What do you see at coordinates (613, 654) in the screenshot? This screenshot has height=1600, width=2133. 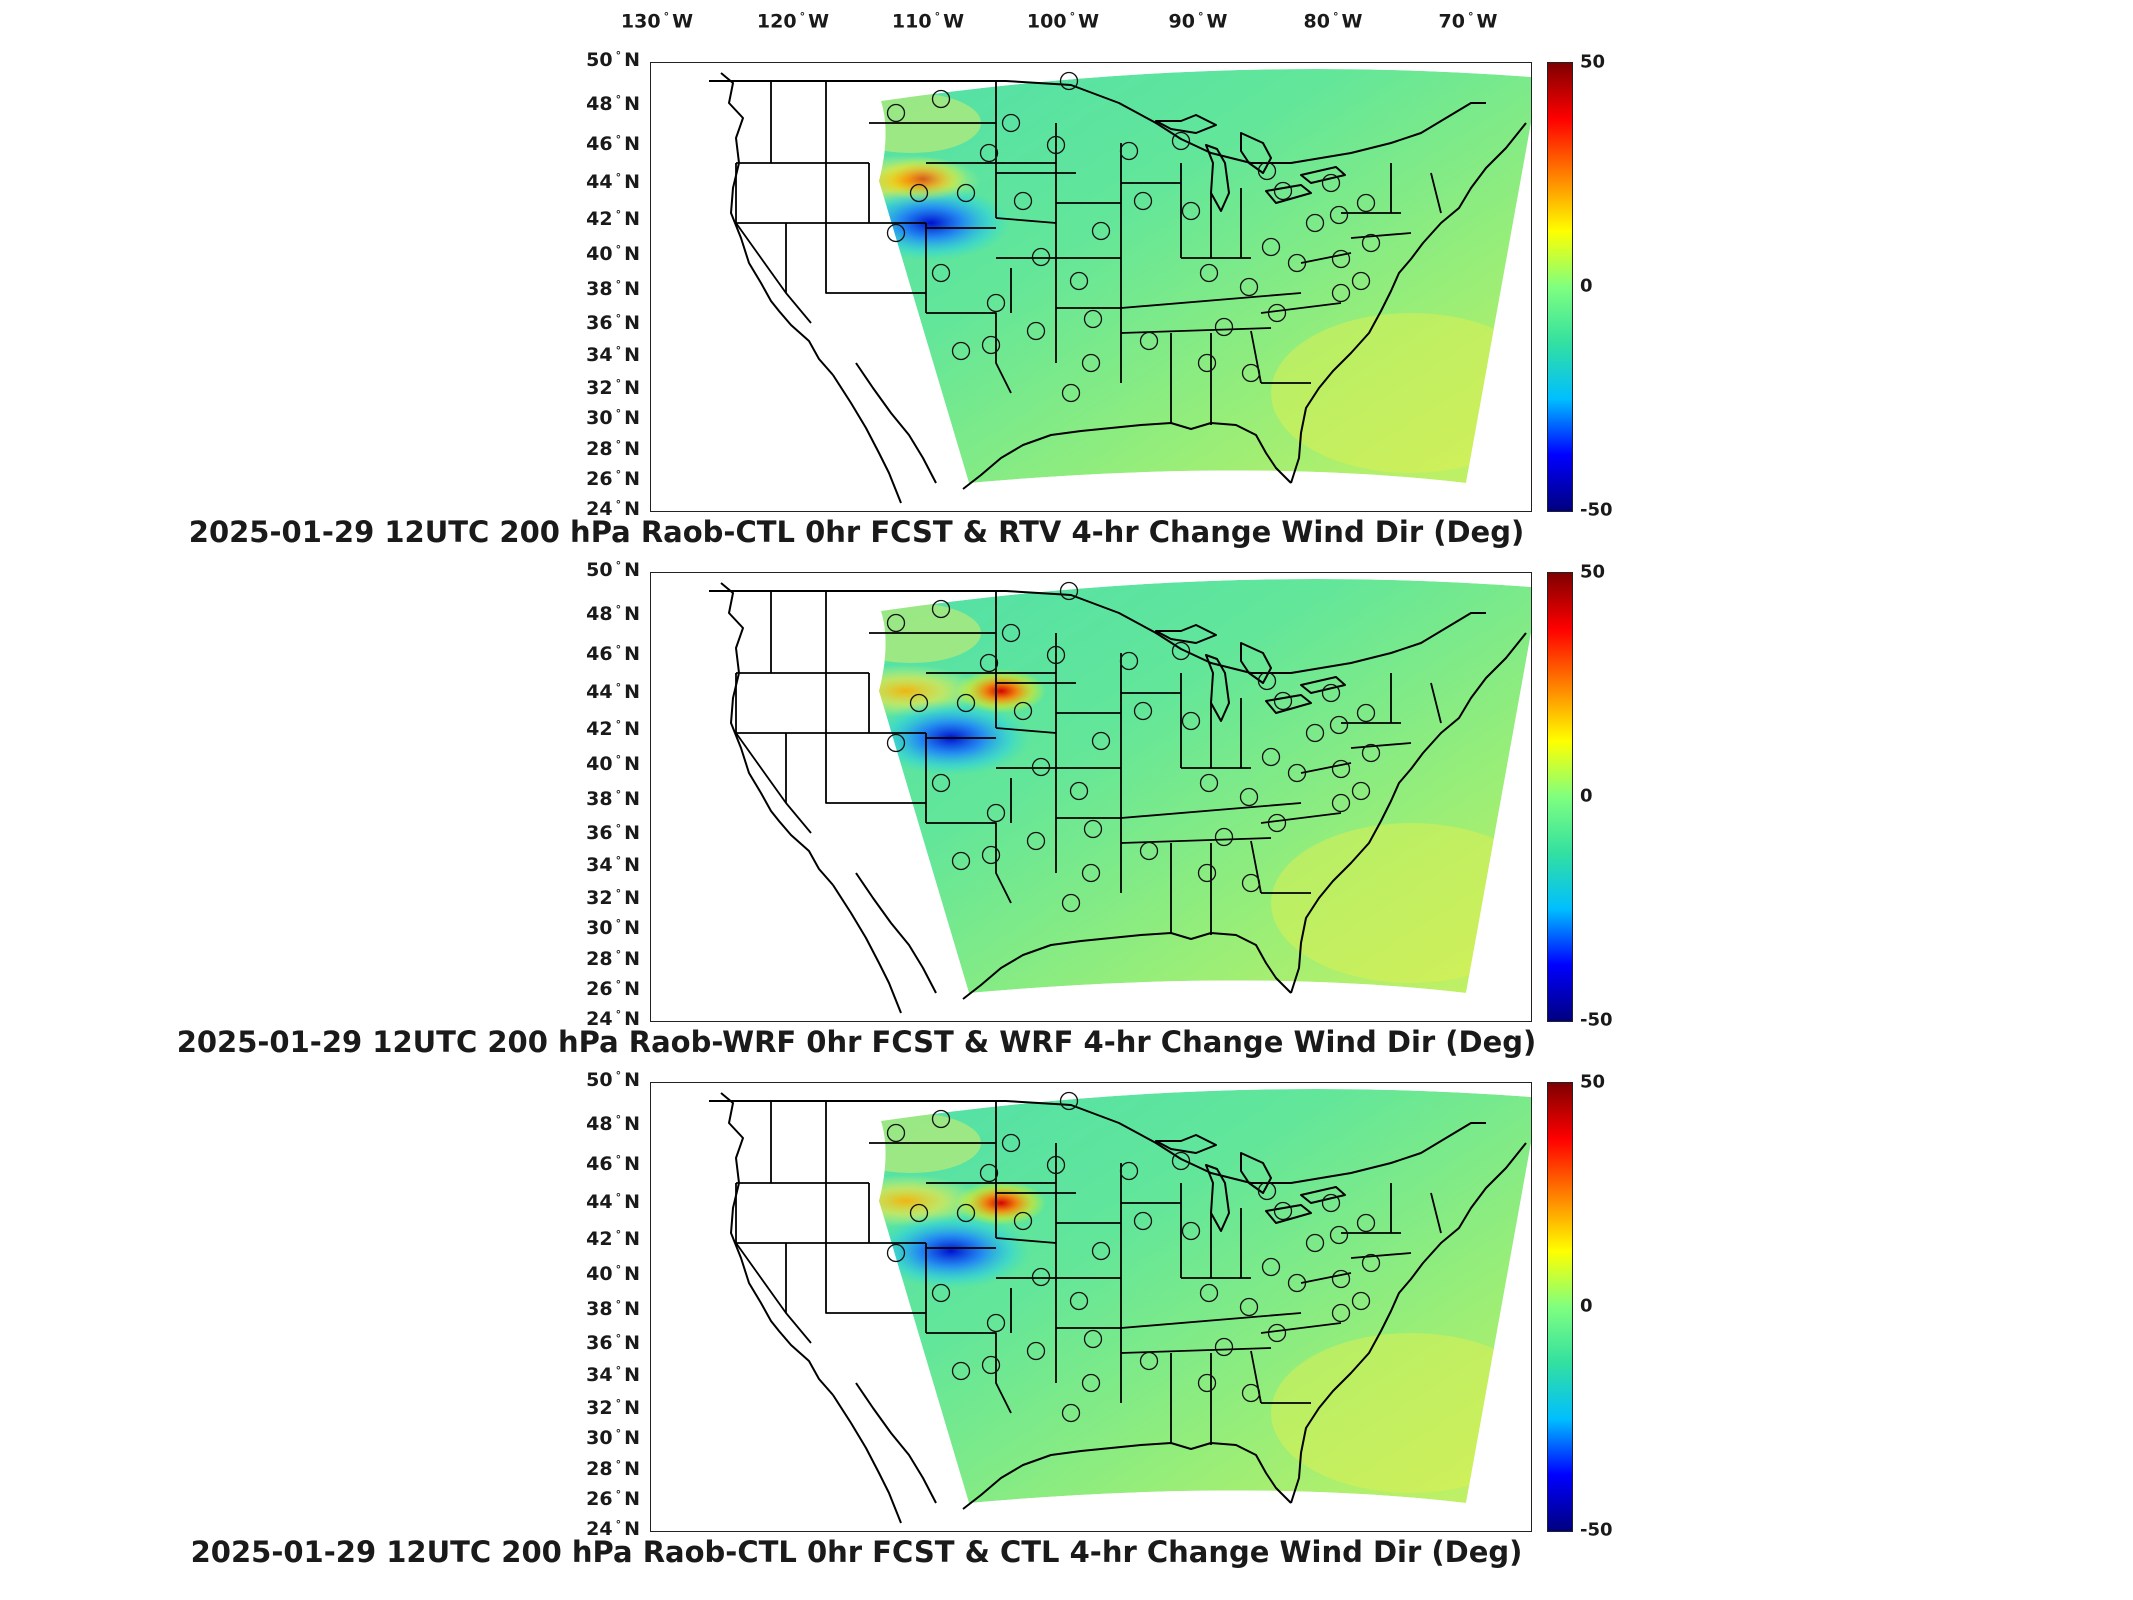 I see `latitude-label: 46 ° N` at bounding box center [613, 654].